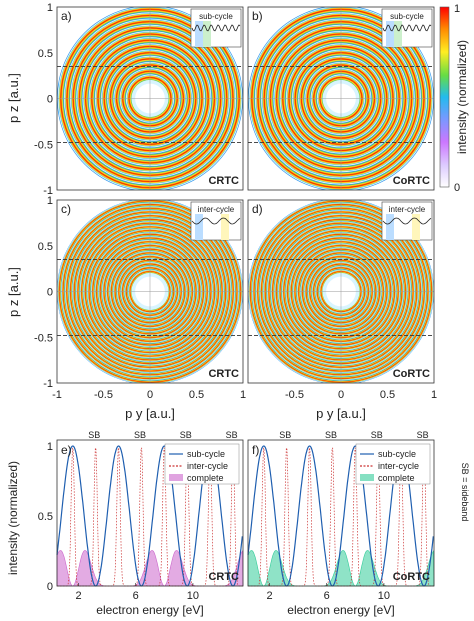 This screenshot has width=474, height=621. Describe the element at coordinates (66, 209) in the screenshot. I see `panel-letter: c)` at that location.